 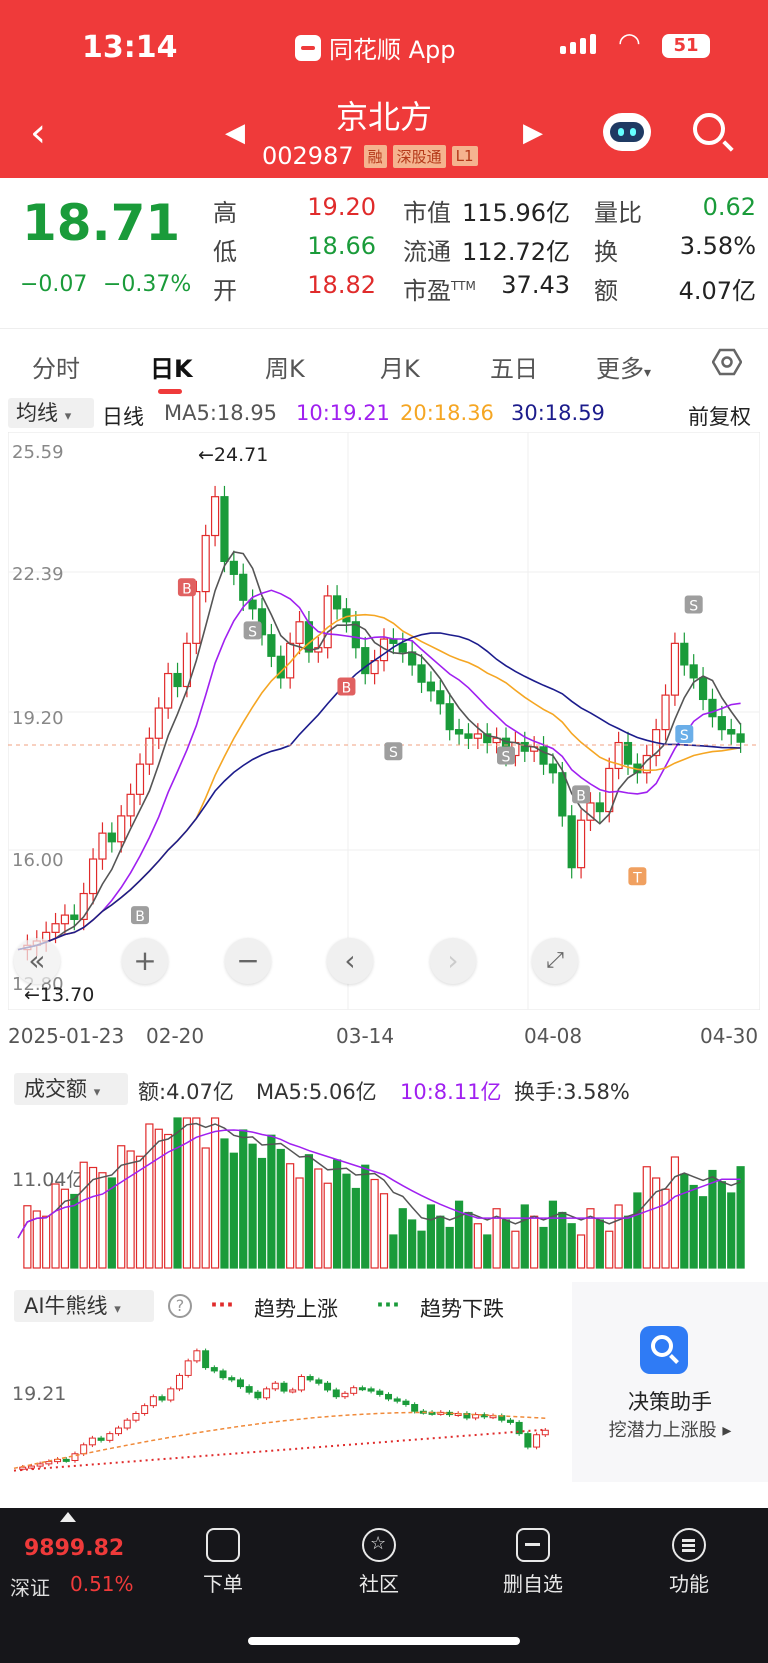 What do you see at coordinates (370, 156) in the screenshot?
I see `stock-code-row: 002987 融 深股通 L1` at bounding box center [370, 156].